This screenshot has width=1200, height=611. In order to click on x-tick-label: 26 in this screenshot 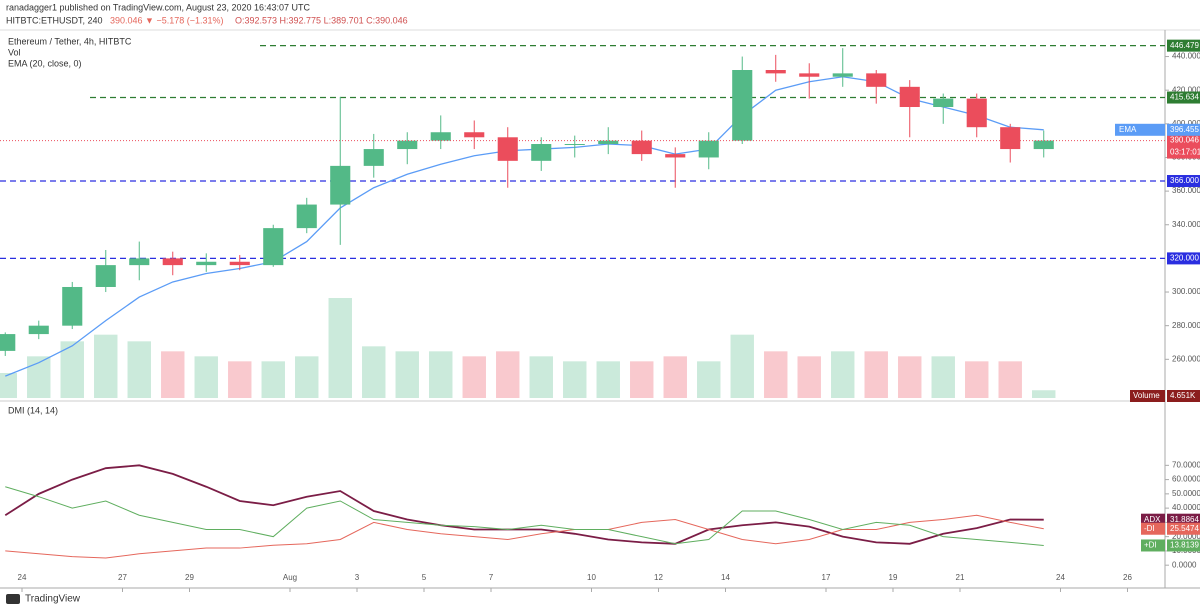, I will do `click(1127, 577)`.